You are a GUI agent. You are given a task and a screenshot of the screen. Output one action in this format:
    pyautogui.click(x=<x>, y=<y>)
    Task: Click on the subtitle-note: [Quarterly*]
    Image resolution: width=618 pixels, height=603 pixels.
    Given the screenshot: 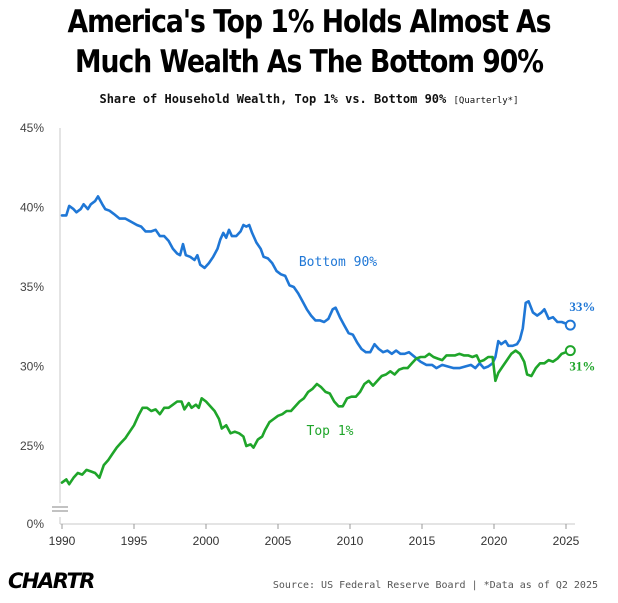 What is the action you would take?
    pyautogui.click(x=486, y=101)
    